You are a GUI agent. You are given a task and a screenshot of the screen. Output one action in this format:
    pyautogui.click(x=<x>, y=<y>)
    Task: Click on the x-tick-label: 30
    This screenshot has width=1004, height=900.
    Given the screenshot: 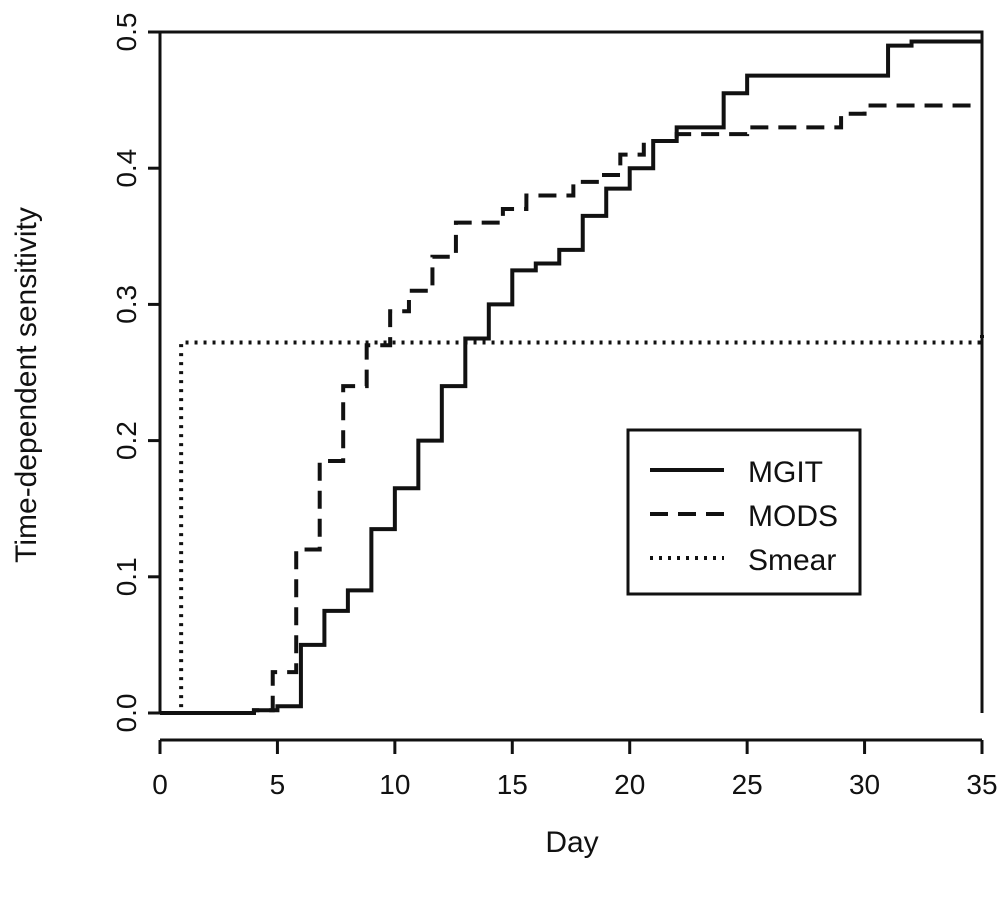 What is the action you would take?
    pyautogui.click(x=864, y=784)
    